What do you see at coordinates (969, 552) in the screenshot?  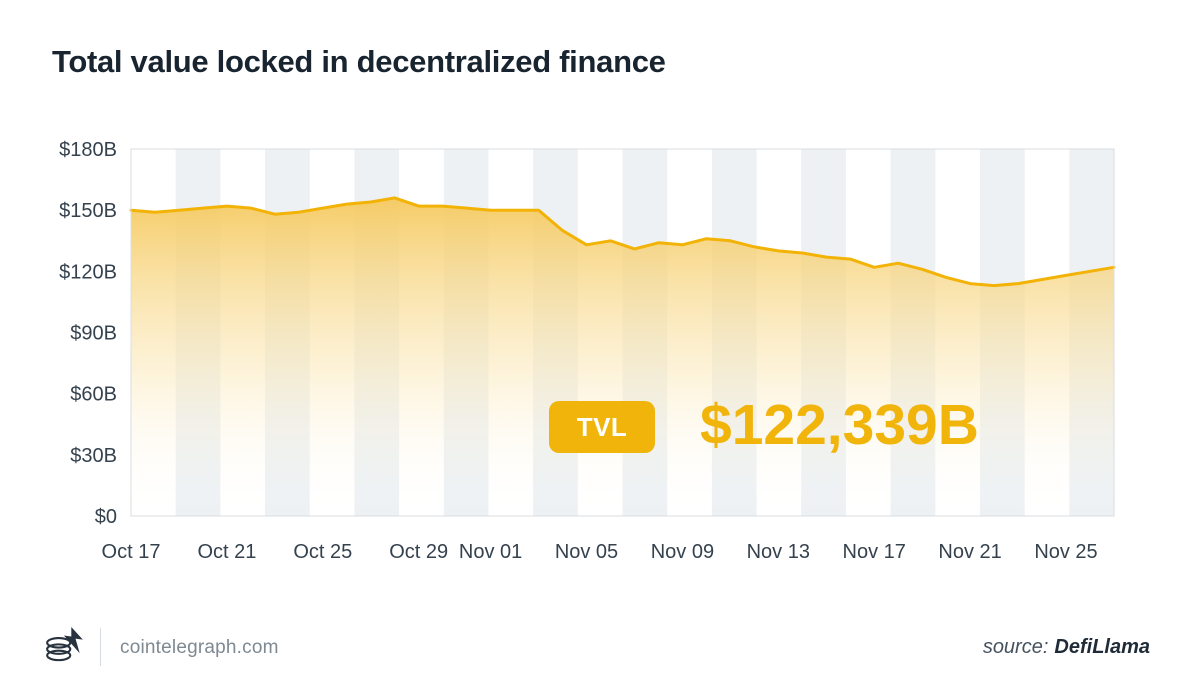 I see `x-axis-tick-label: Nov 21` at bounding box center [969, 552].